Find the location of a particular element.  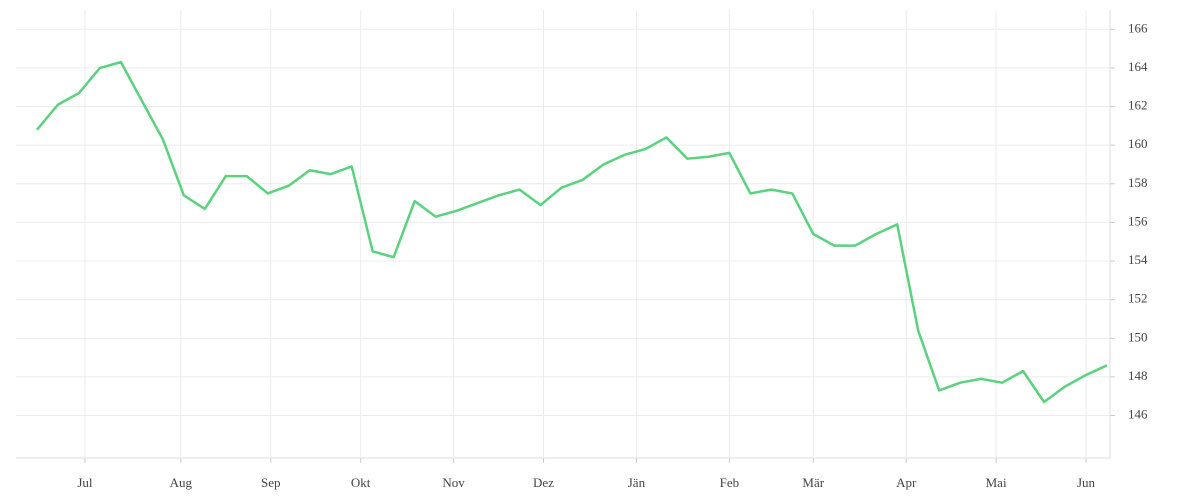

y-tick-label: 162 is located at coordinates (1138, 105).